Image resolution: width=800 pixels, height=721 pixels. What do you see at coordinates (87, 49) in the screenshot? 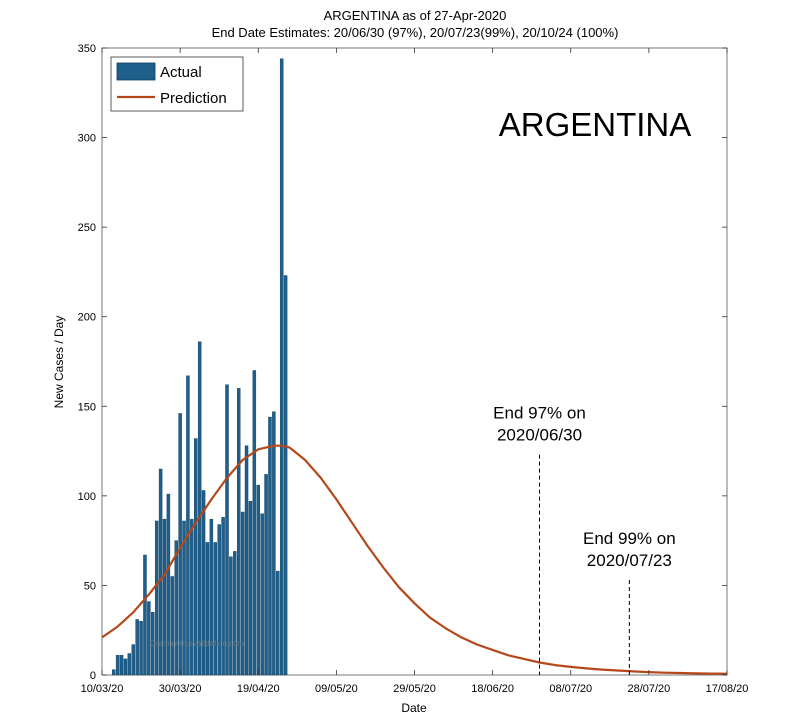
I see `y-tick-label: 350` at bounding box center [87, 49].